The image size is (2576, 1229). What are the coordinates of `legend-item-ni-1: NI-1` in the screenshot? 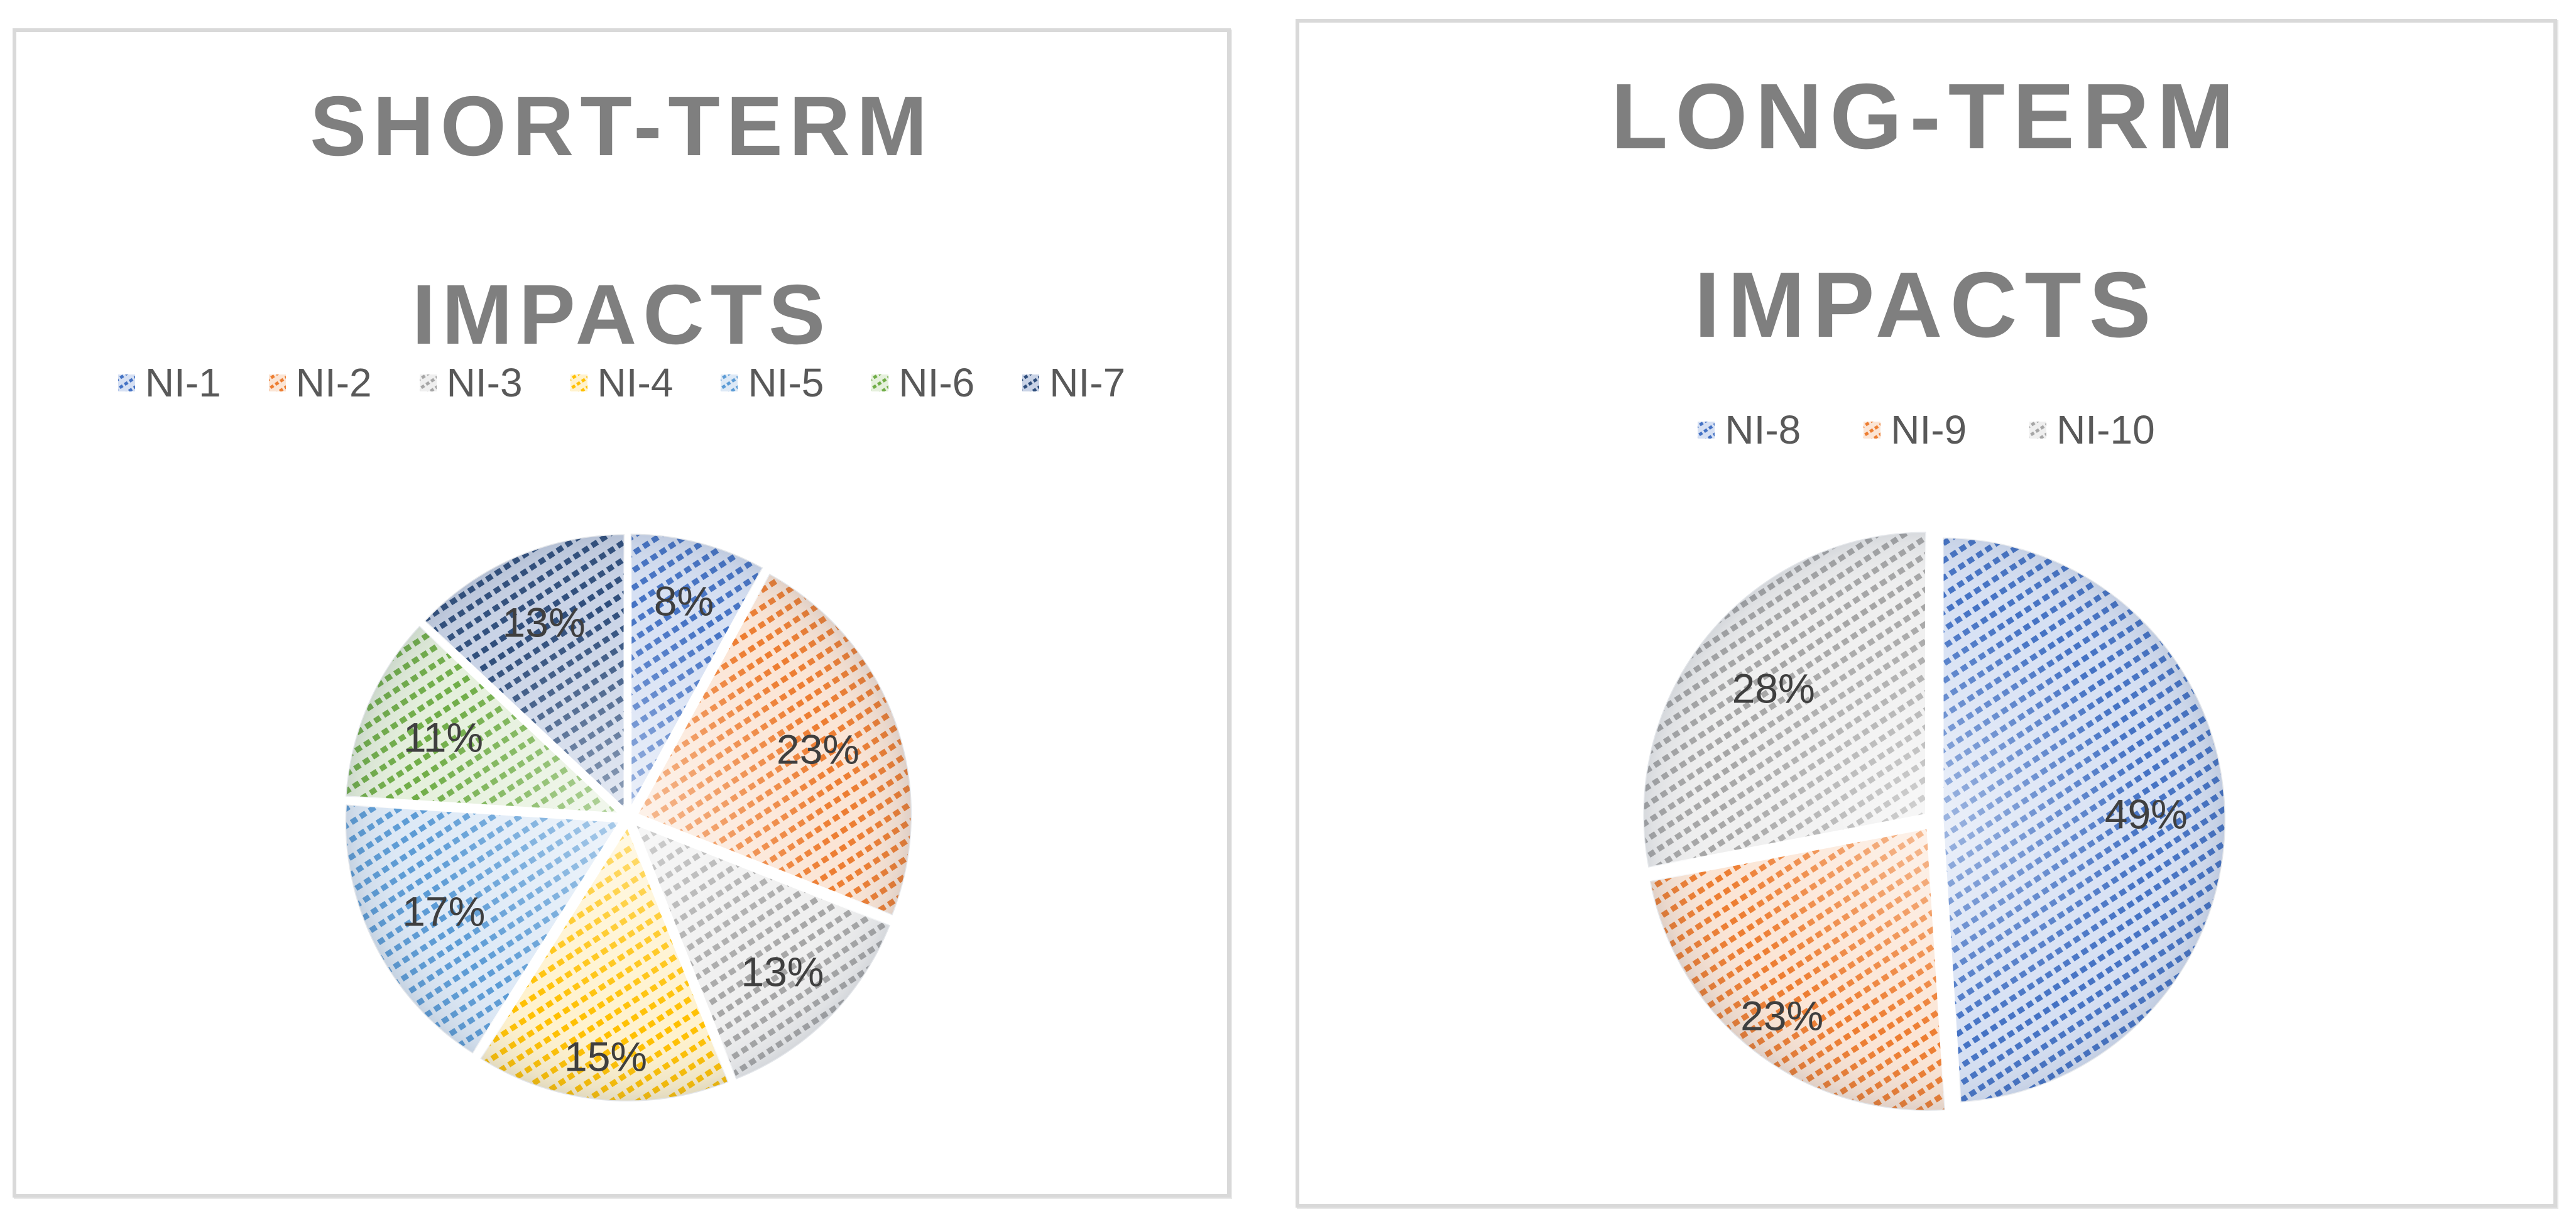 It's located at (169, 382).